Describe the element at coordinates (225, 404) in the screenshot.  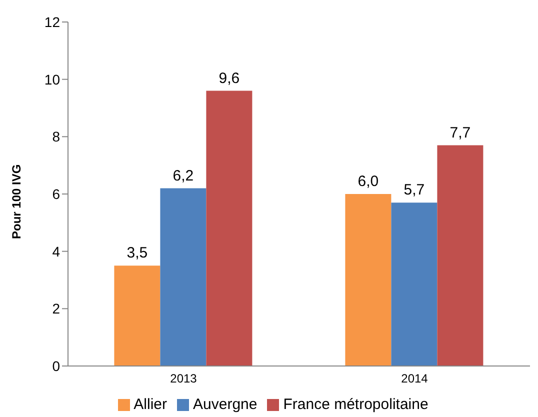
I see `legend-label: Auvergne` at that location.